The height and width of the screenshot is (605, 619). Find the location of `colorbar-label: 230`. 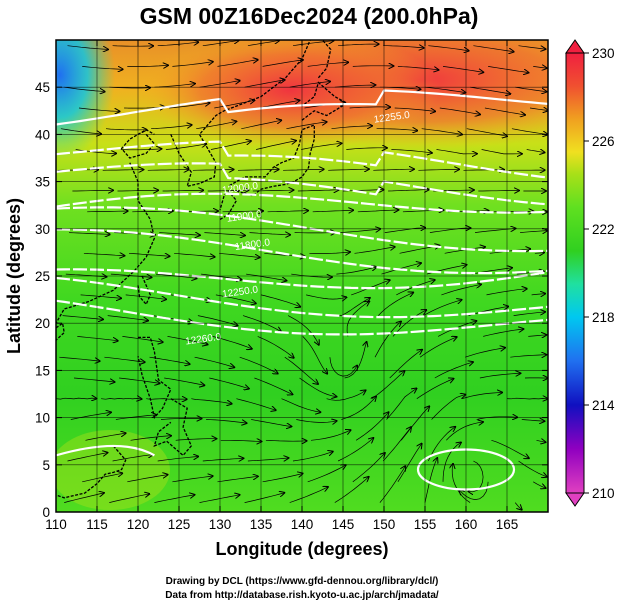

colorbar-label: 230 is located at coordinates (603, 53).